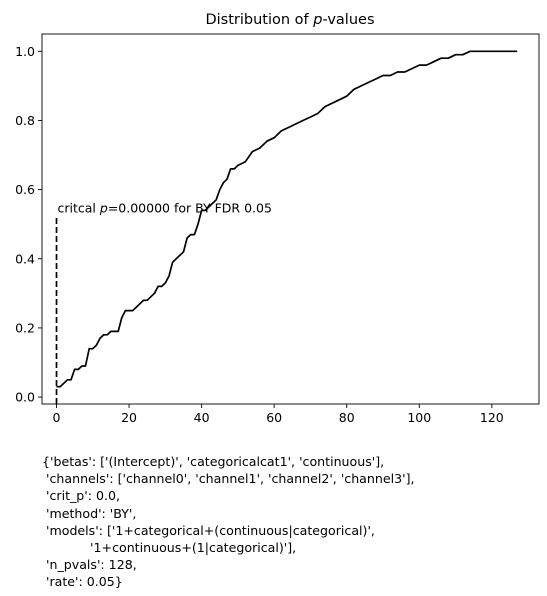 The height and width of the screenshot is (596, 547). Describe the element at coordinates (25, 120) in the screenshot. I see `y-tick-label-4: 0.8` at that location.